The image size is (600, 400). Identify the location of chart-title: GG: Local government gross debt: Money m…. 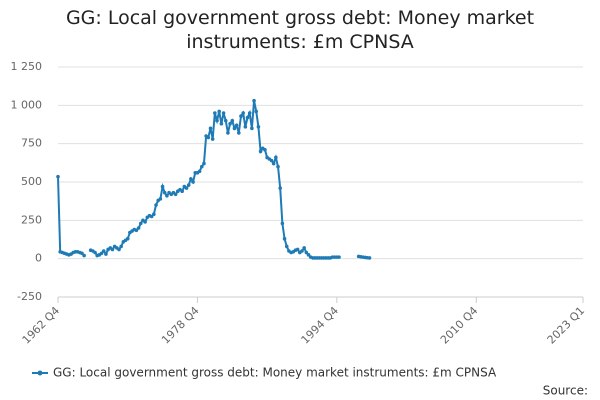
(300, 30).